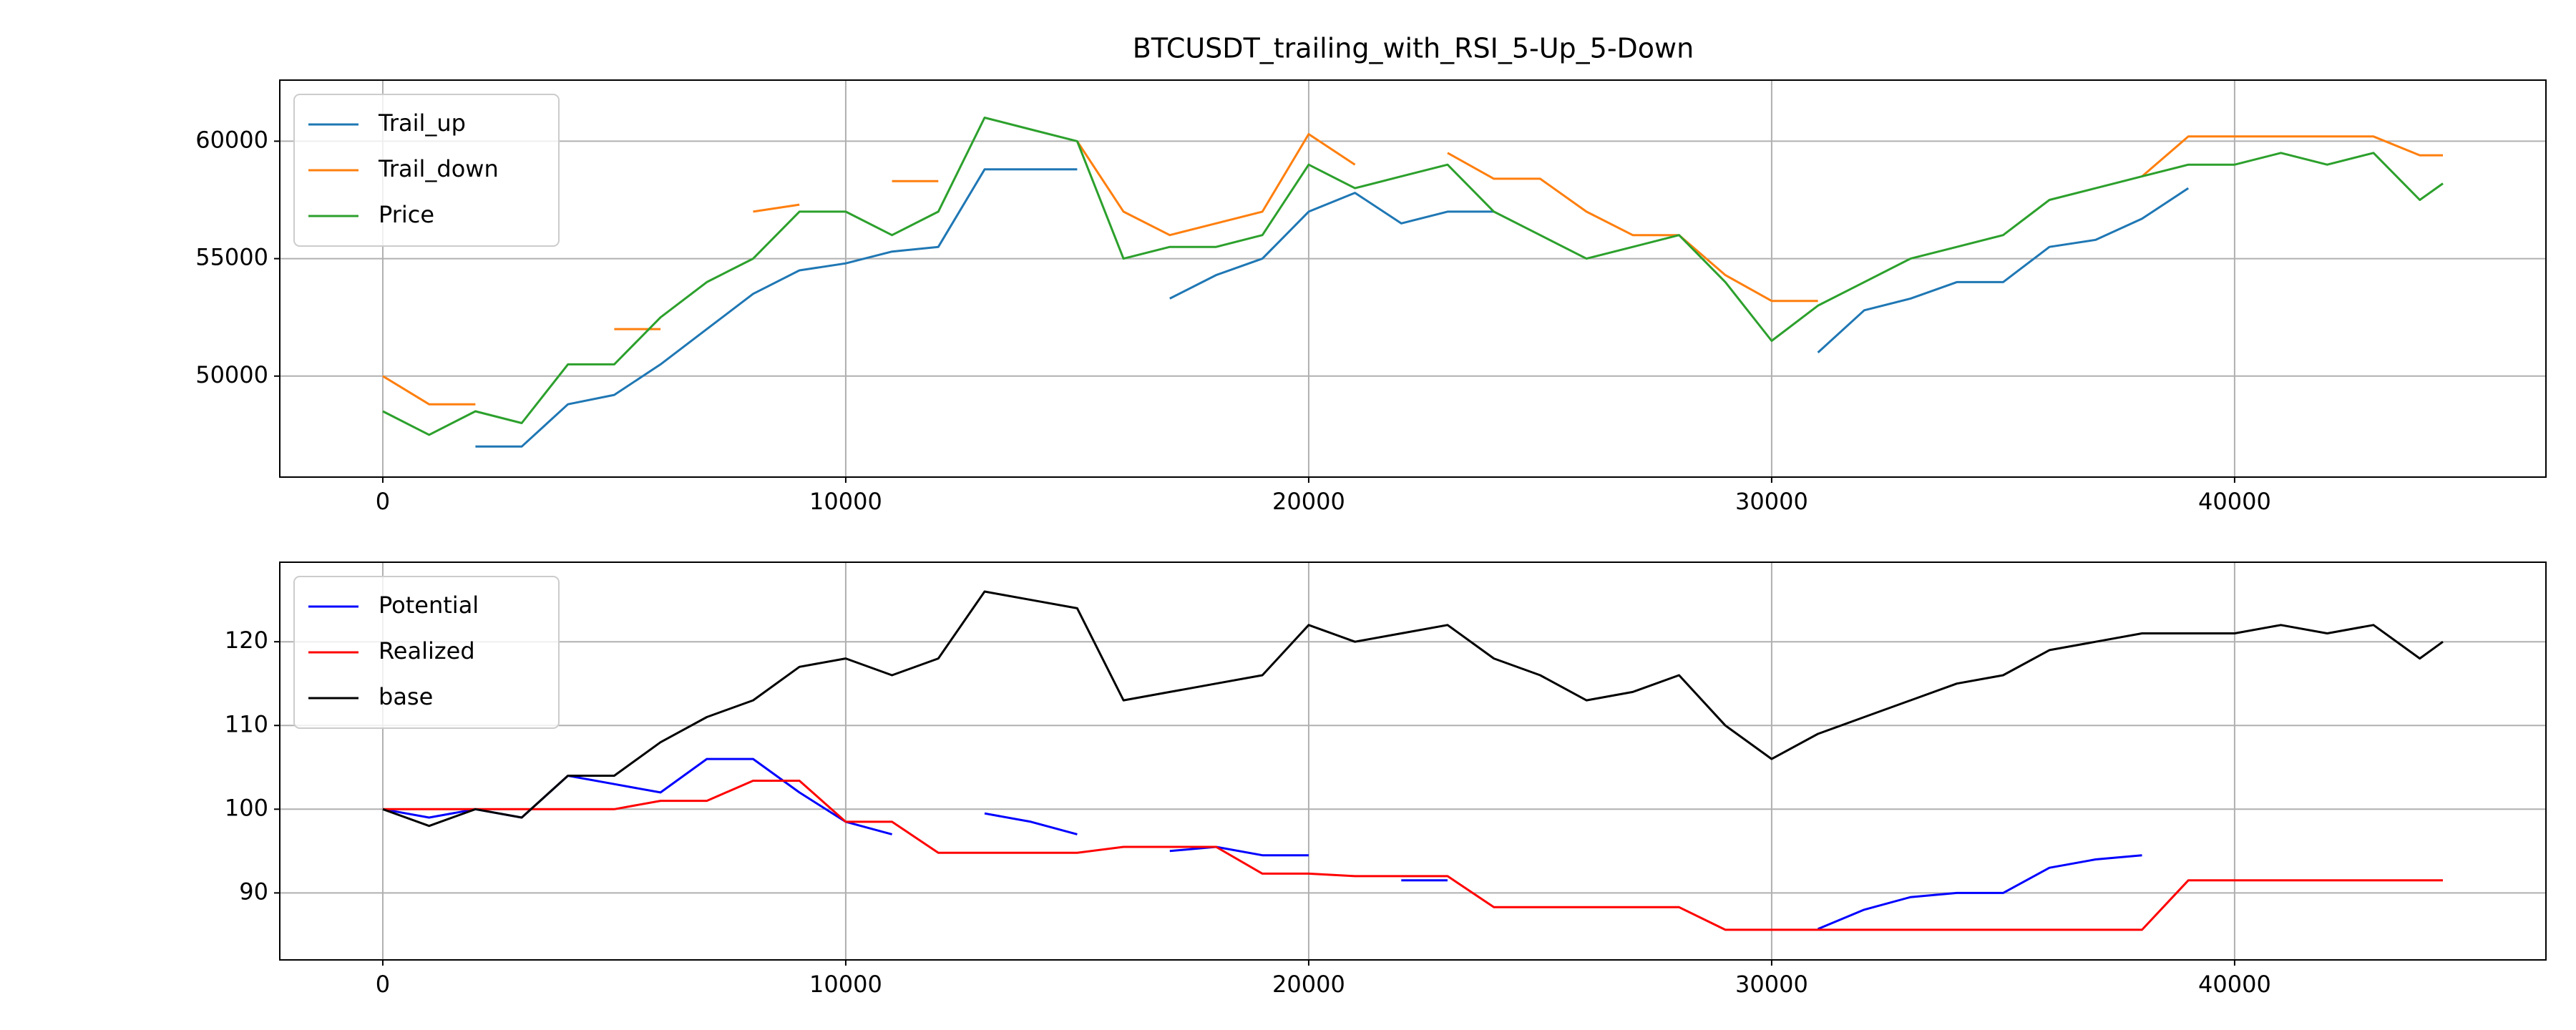 The width and height of the screenshot is (2576, 1030). What do you see at coordinates (429, 605) in the screenshot?
I see `legend-label: Potential` at bounding box center [429, 605].